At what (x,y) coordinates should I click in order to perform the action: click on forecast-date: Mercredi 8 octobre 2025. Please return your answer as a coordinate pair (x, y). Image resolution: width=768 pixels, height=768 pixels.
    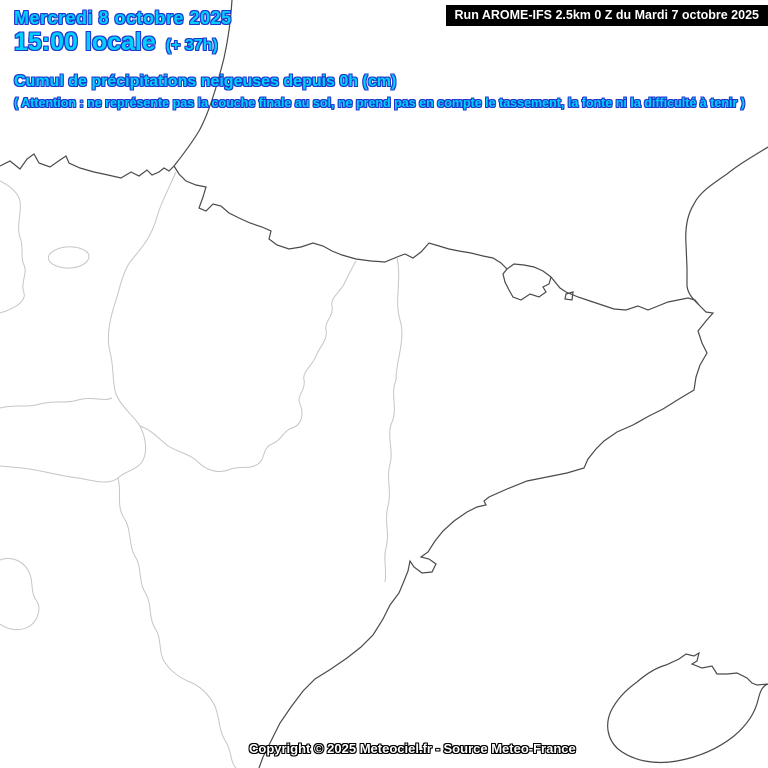
    Looking at the image, I should click on (123, 18).